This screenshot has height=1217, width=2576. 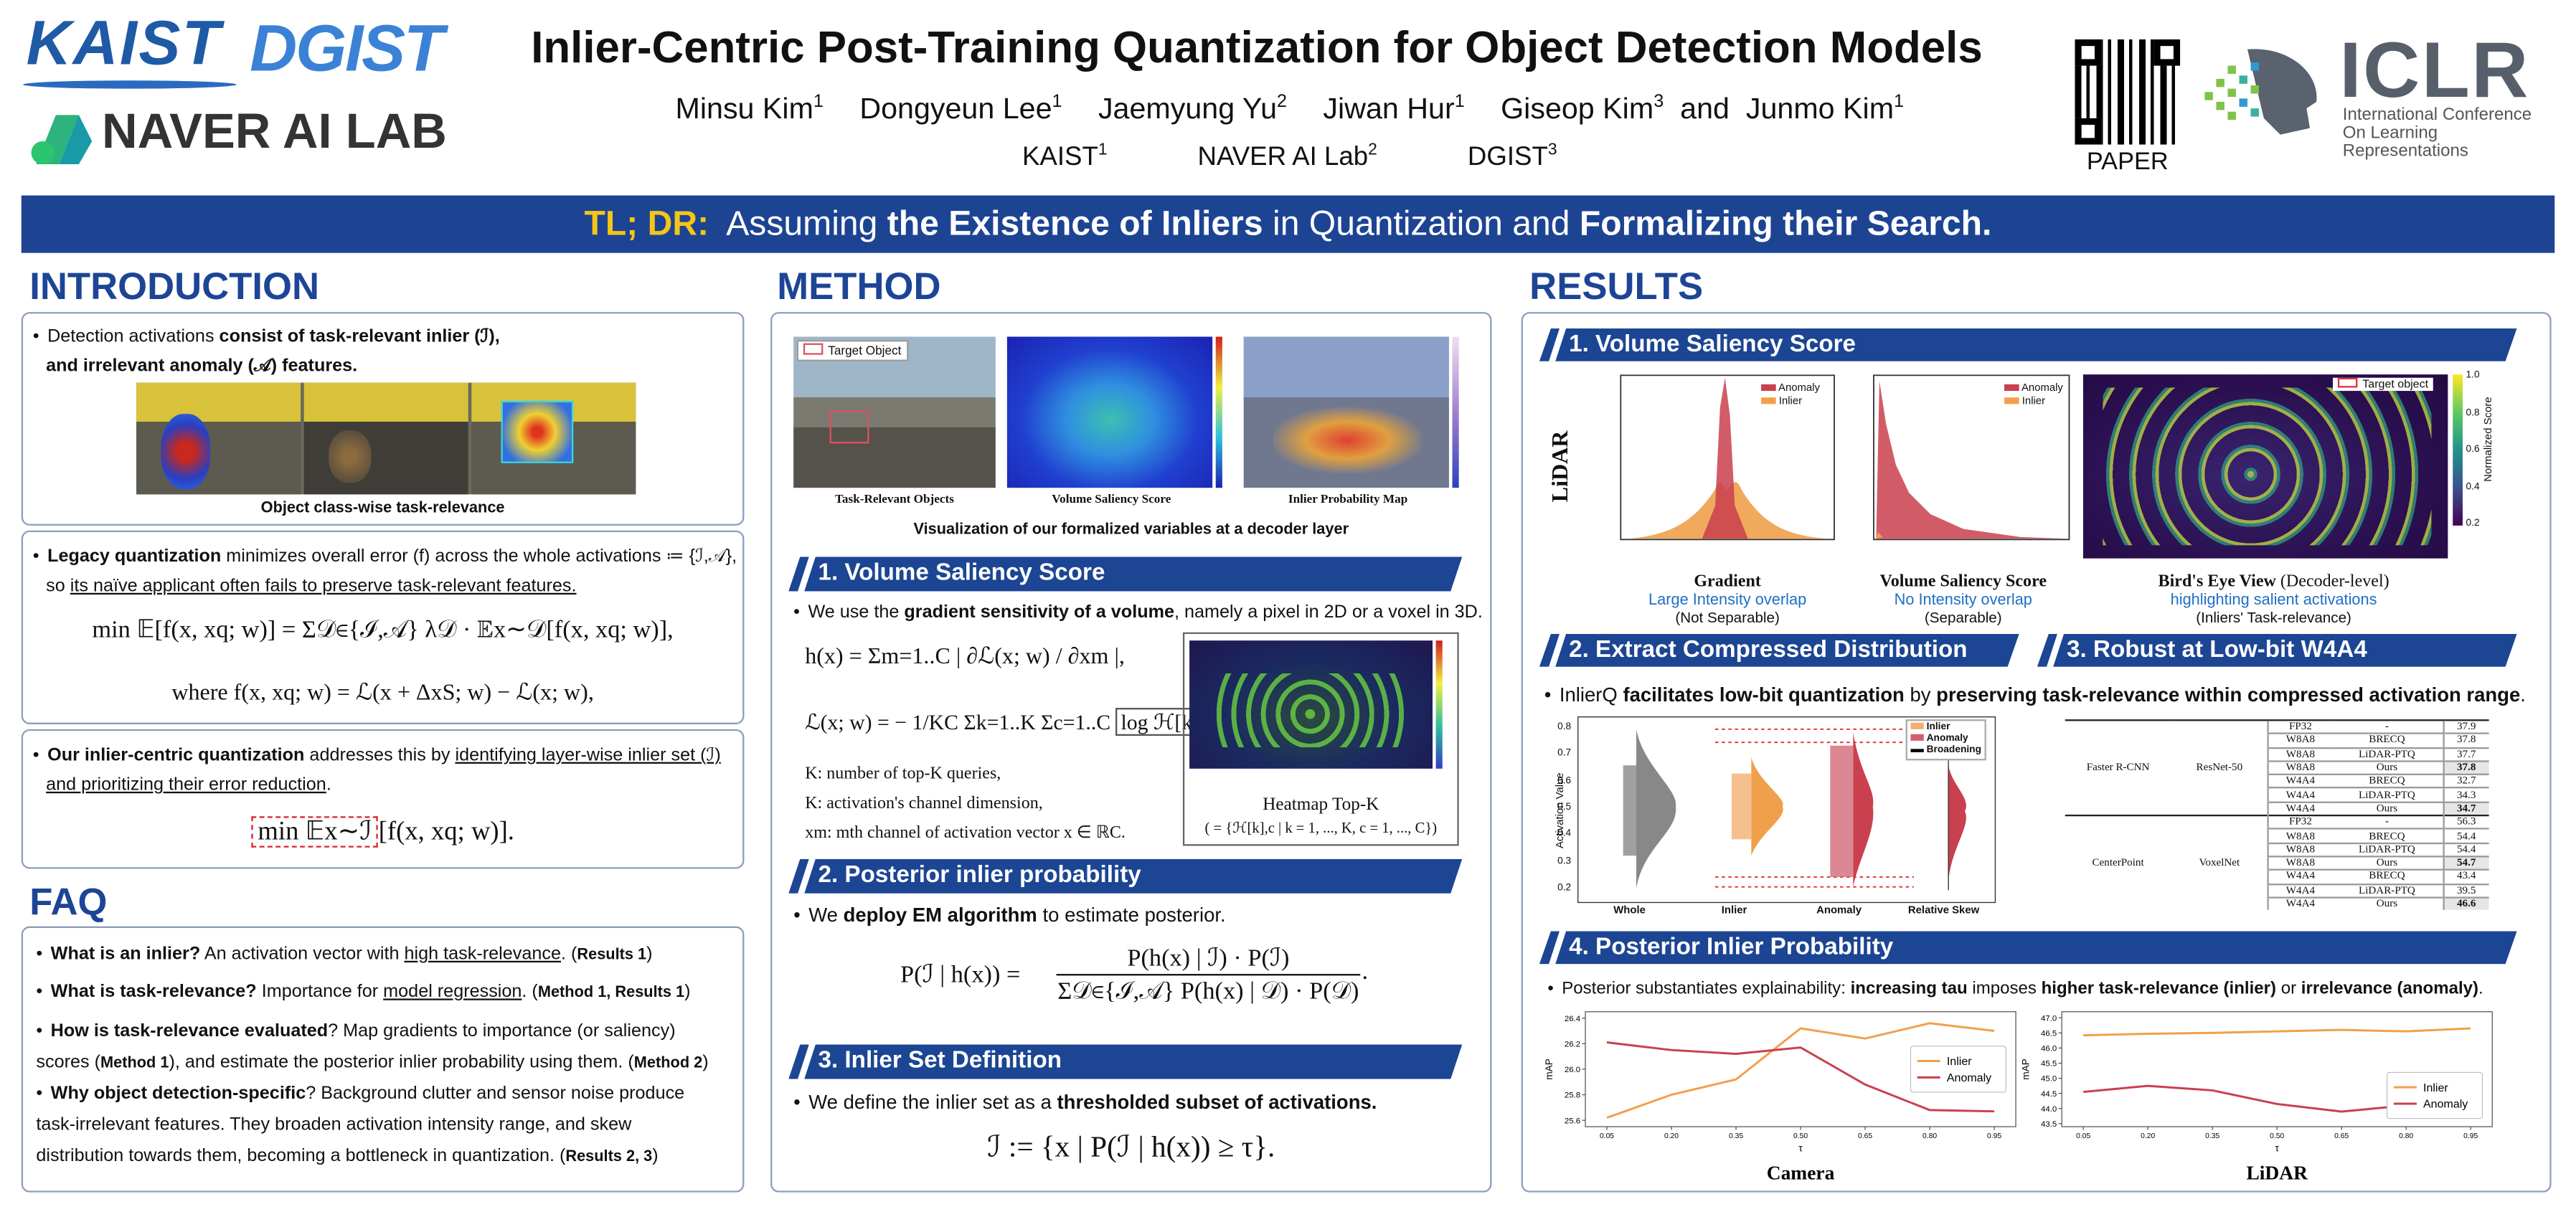 I want to click on span: Bird's Eye View, so click(x=2217, y=582).